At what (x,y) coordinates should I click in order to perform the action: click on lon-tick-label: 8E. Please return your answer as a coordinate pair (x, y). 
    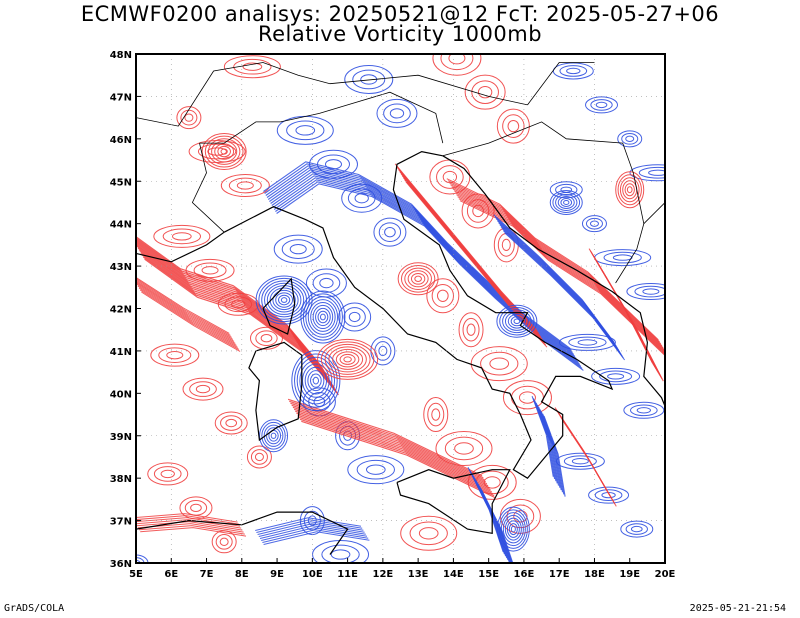
    Looking at the image, I should click on (242, 574).